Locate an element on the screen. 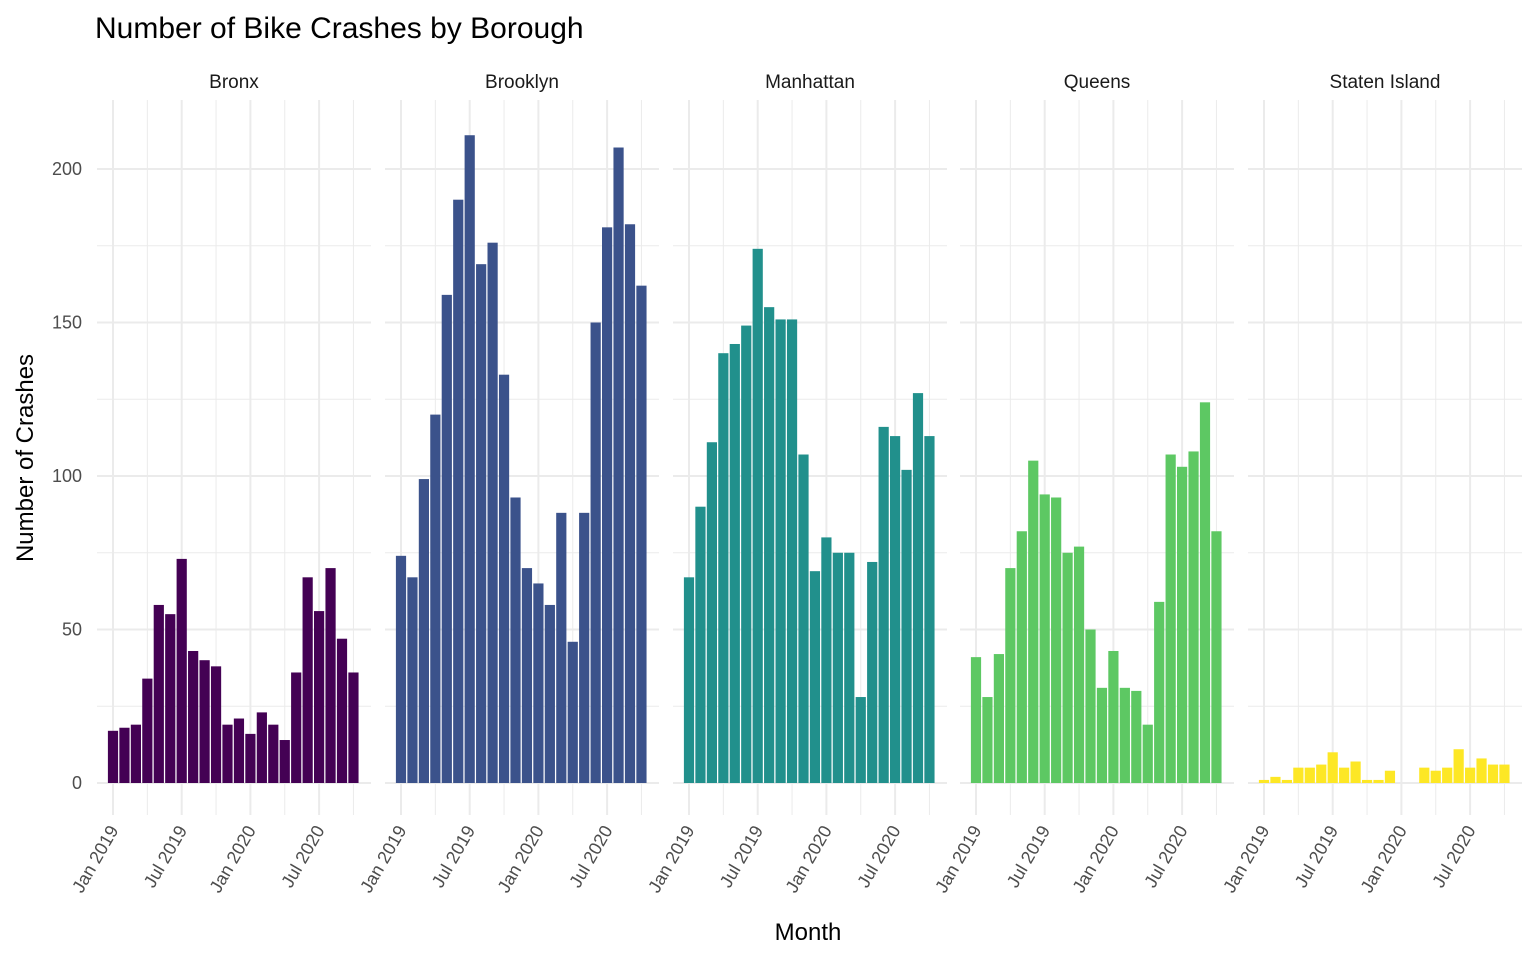 Image resolution: width=1536 pixels, height=960 pixels. y-tick-label: 0 is located at coordinates (77, 783).